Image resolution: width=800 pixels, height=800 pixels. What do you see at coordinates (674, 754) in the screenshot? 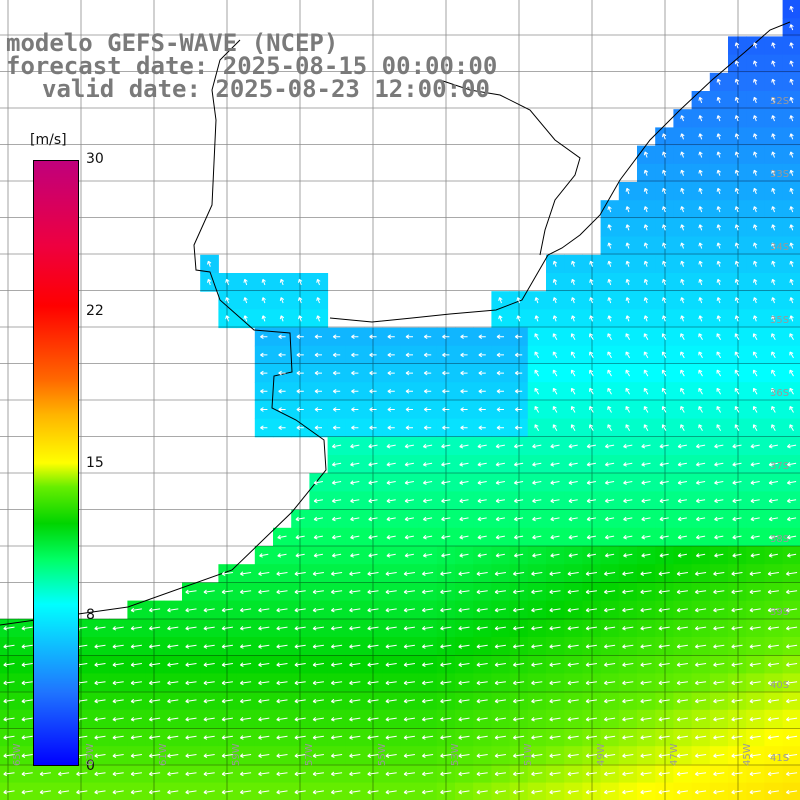
I see `lon-label: 47W` at bounding box center [674, 754].